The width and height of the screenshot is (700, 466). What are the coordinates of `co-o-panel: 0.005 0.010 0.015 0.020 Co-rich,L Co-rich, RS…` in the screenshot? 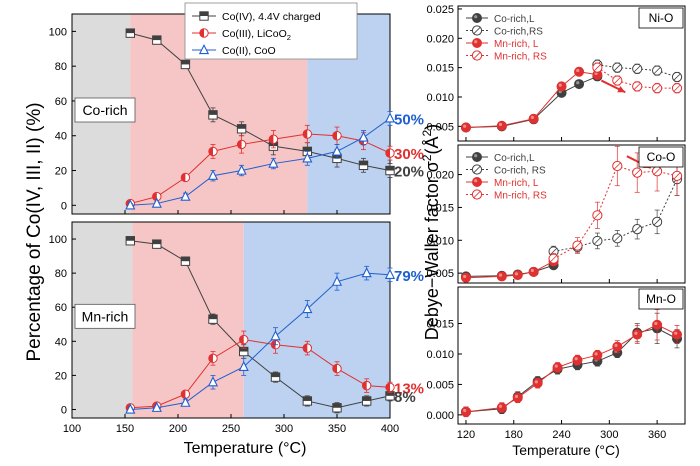 It's located at (556, 214).